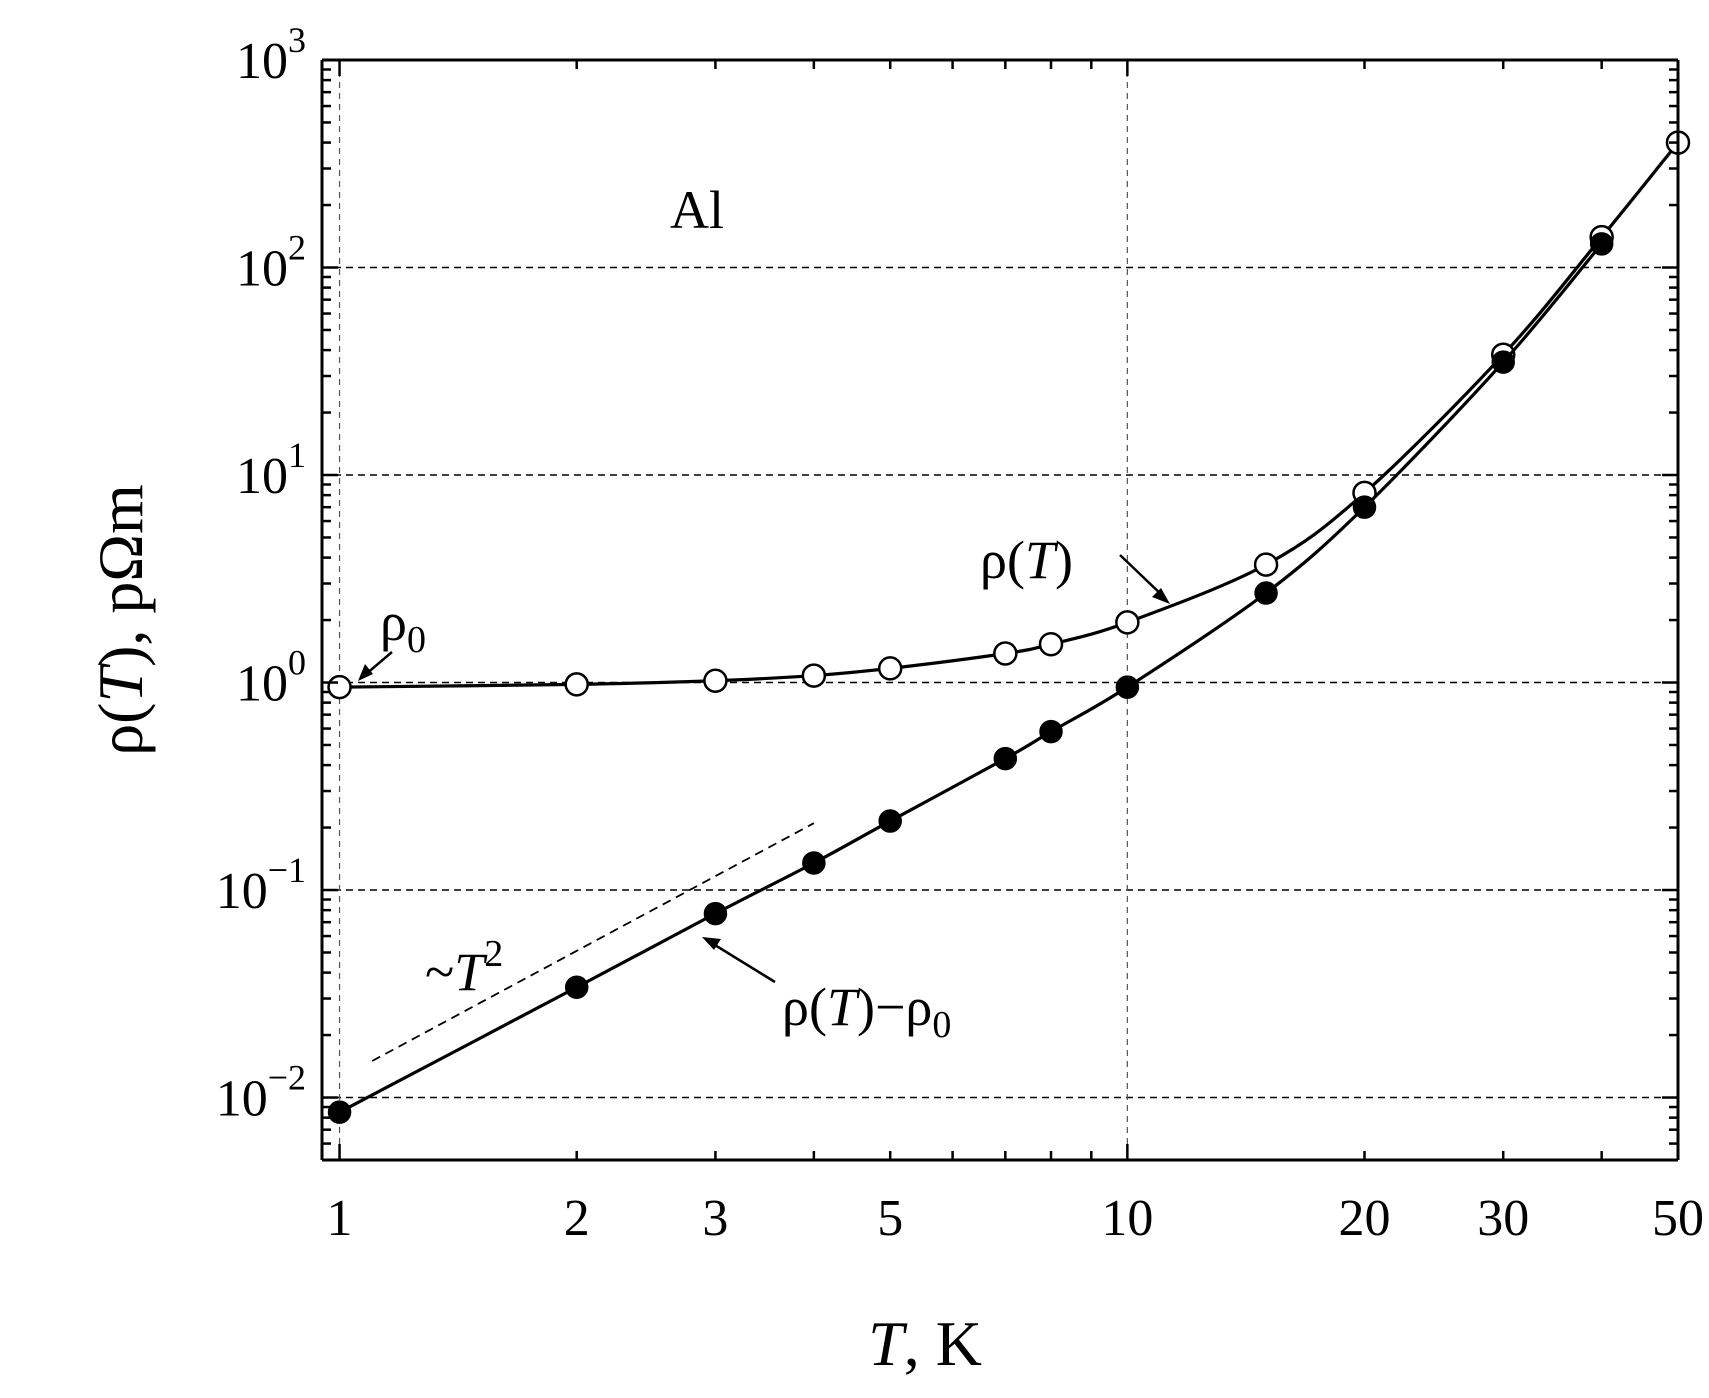  I want to click on rho-curve-label-pre: ρ(, so click(1002, 560).